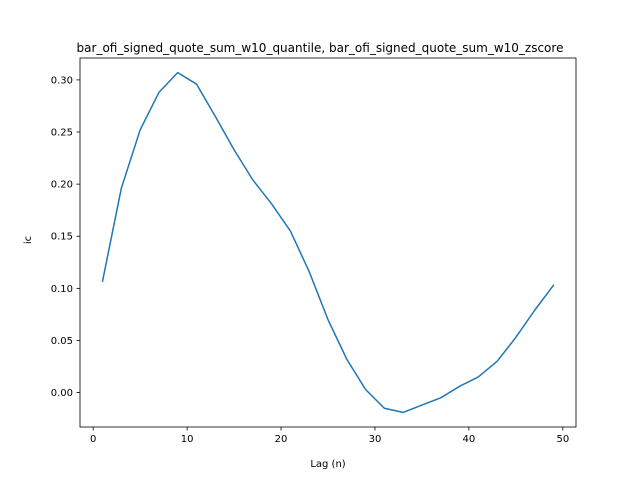  Describe the element at coordinates (93, 439) in the screenshot. I see `x-tick-label: 0` at that location.